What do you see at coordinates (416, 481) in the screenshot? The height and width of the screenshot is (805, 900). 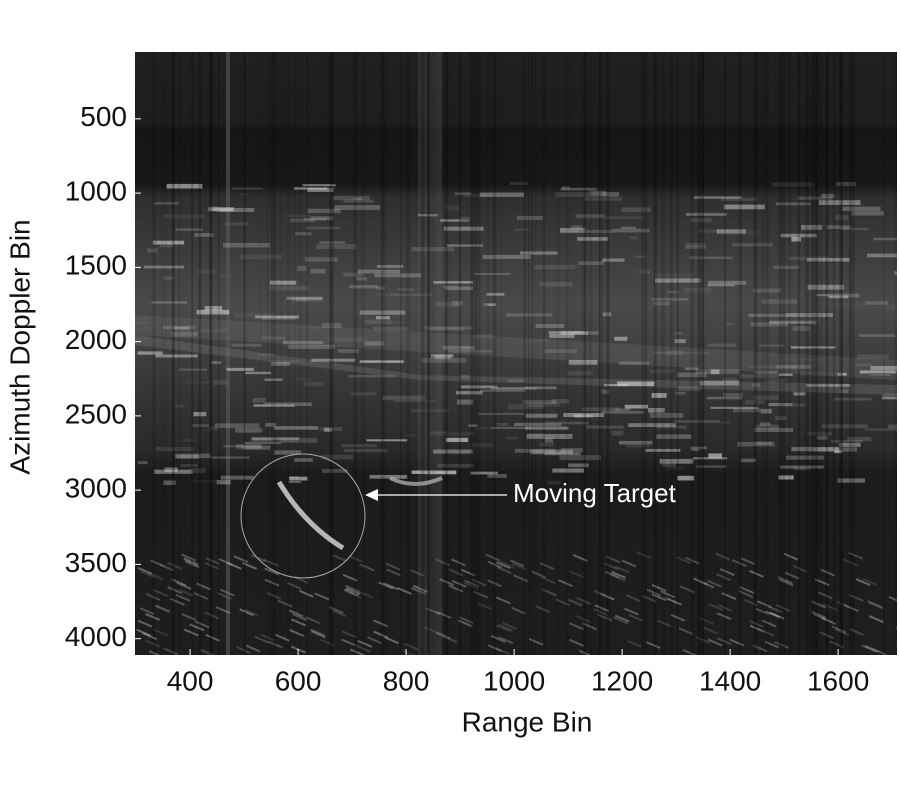 I see `target-ghost` at bounding box center [416, 481].